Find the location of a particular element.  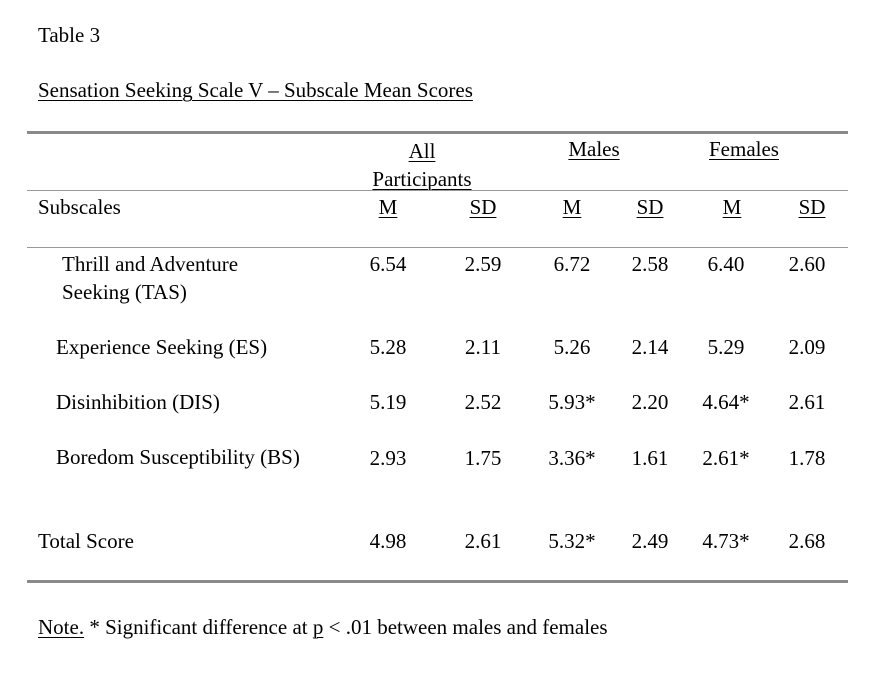

cell-dis-males-m: 5.93* is located at coordinates (572, 402).